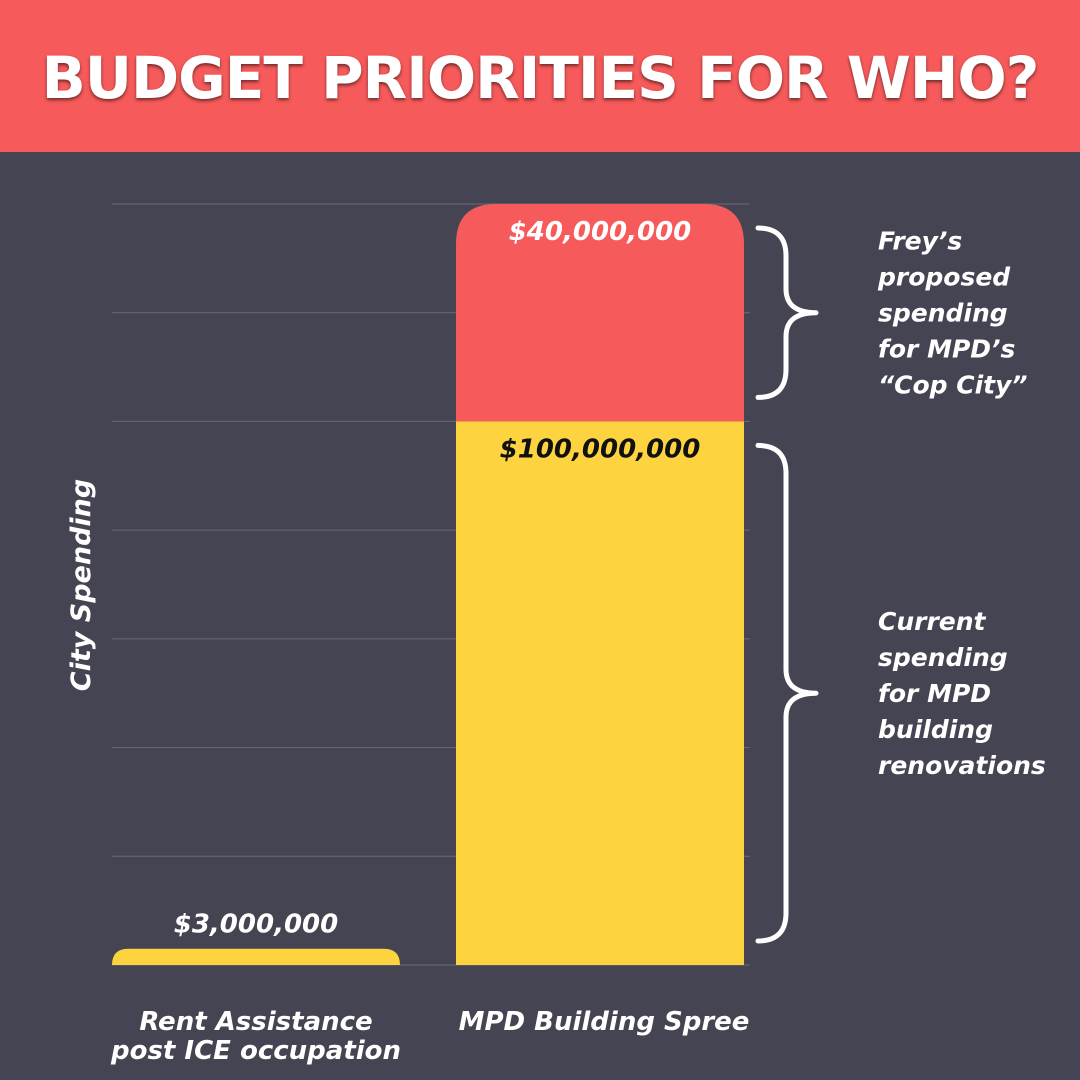 The image size is (1080, 1080). I want to click on title-banner, so click(540, 76).